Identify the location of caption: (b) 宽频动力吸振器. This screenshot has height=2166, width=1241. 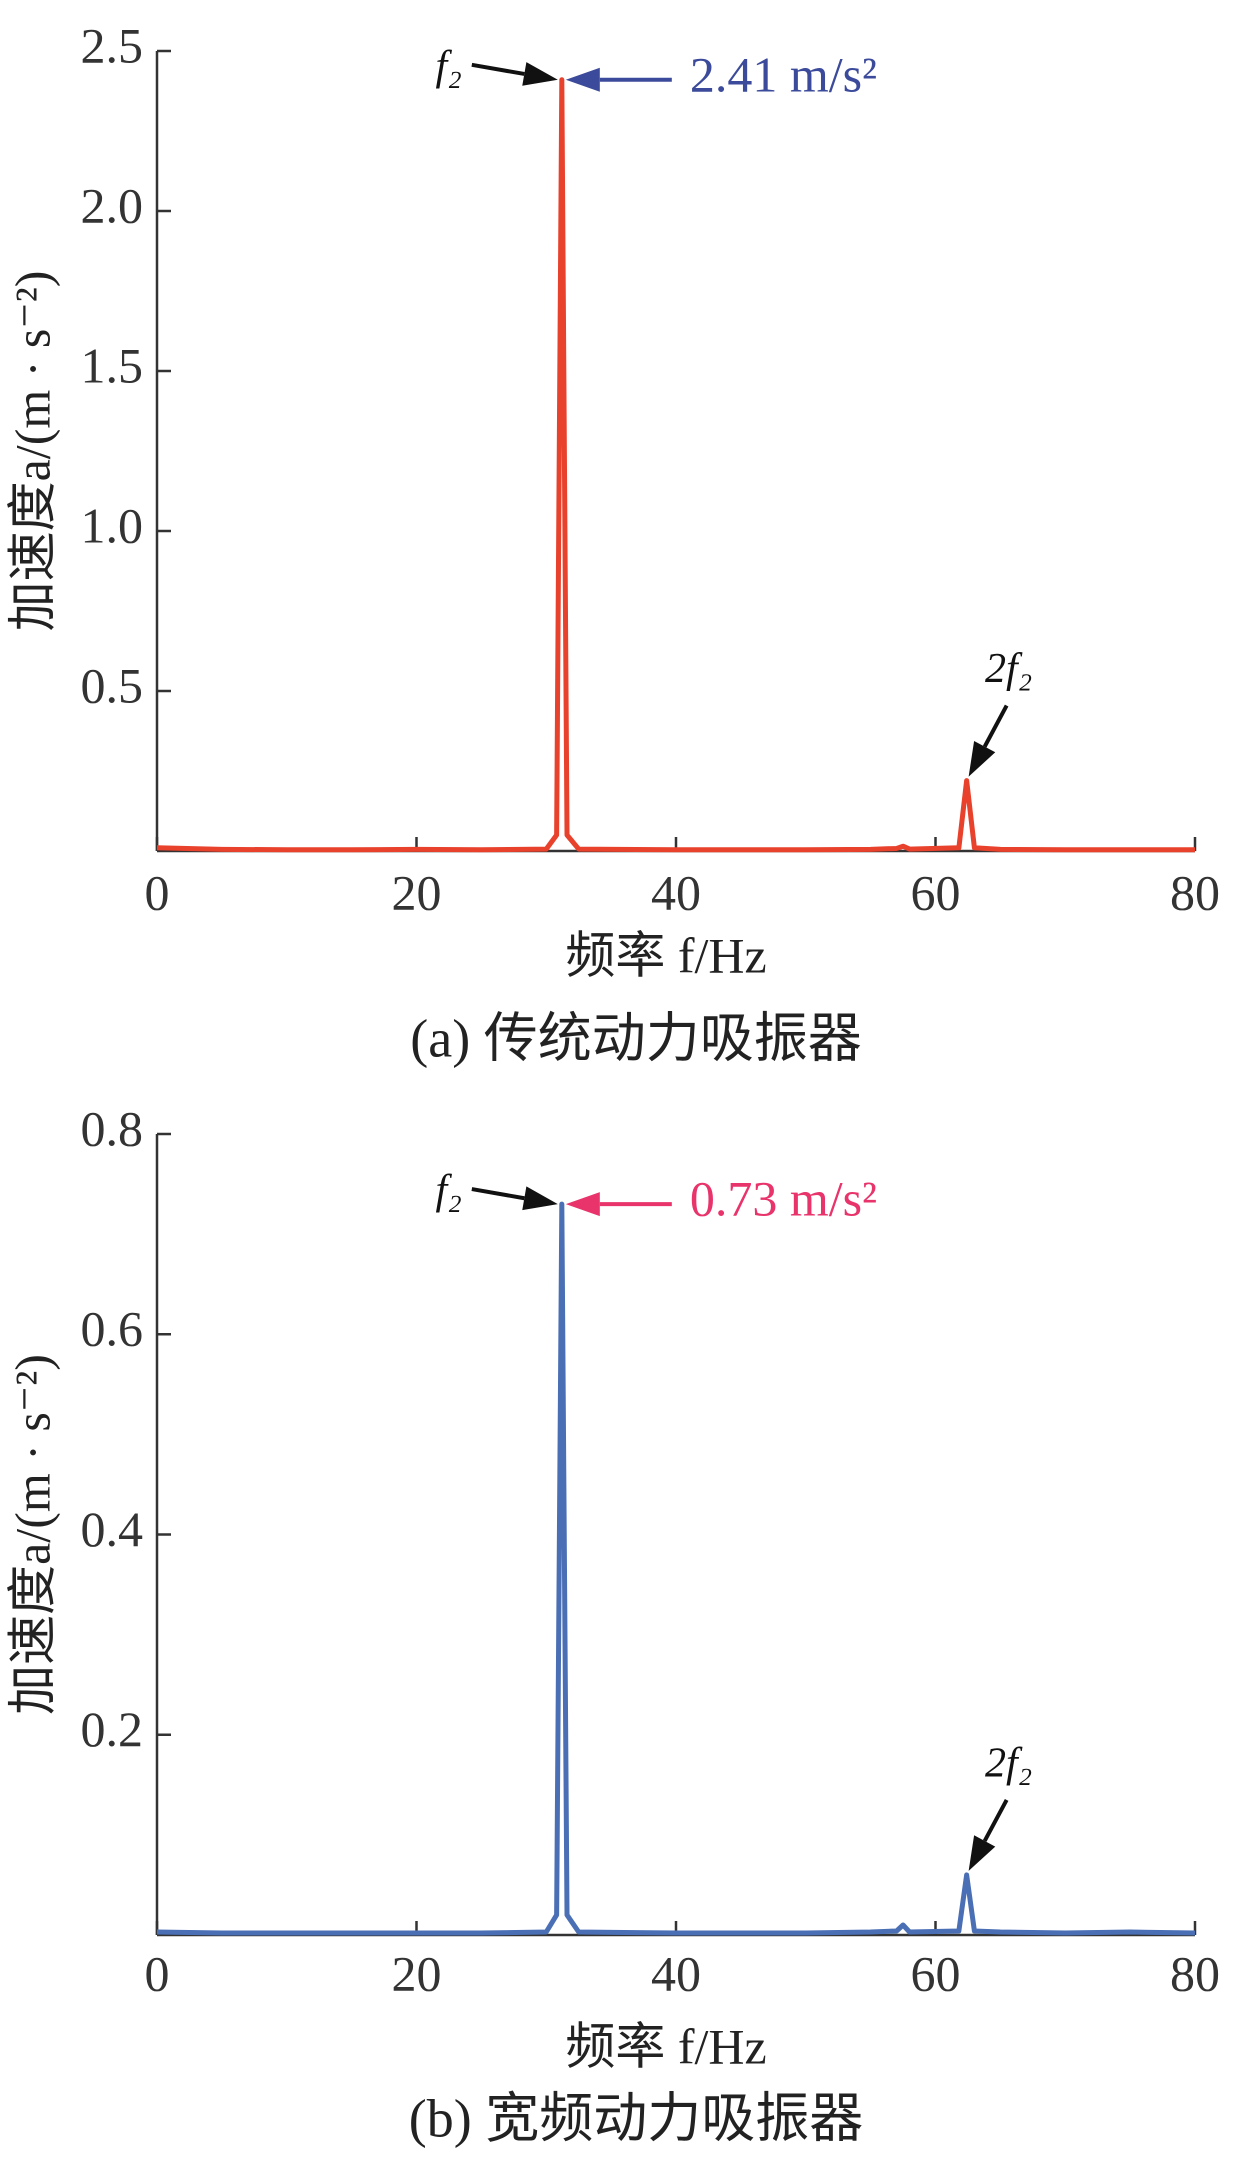
(636, 2118).